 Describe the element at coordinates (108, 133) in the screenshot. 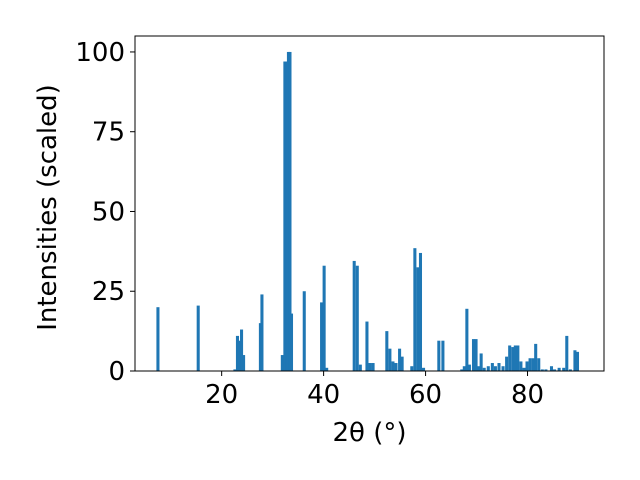

I see `y-tick-label: 75` at that location.